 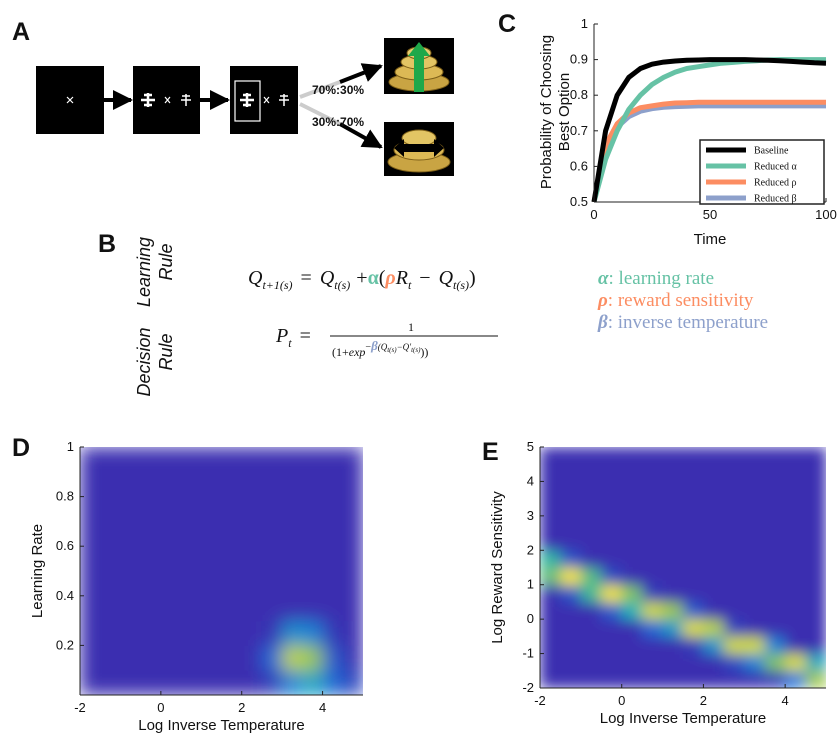 What do you see at coordinates (144, 272) in the screenshot?
I see `row-label: Learning` at bounding box center [144, 272].